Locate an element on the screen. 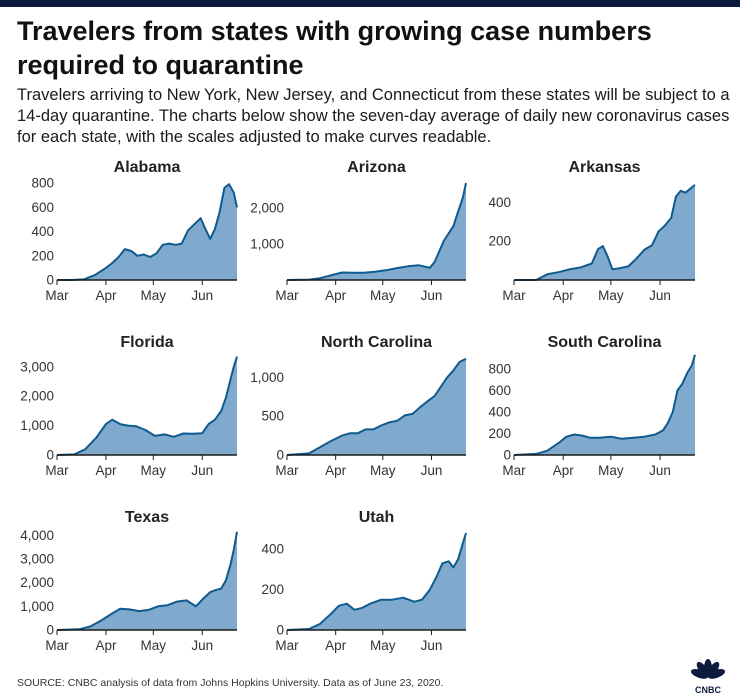 The image size is (740, 698). y-tick-label: 500 is located at coordinates (272, 416).